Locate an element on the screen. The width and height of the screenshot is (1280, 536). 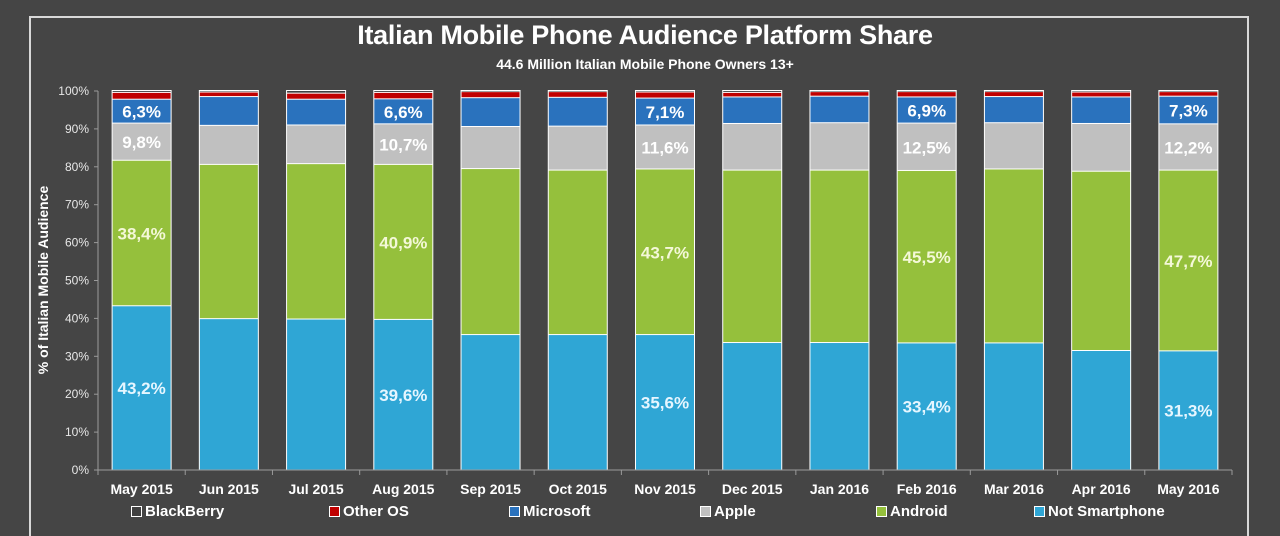
x-tick-label: Oct 2015 is located at coordinates (578, 489).